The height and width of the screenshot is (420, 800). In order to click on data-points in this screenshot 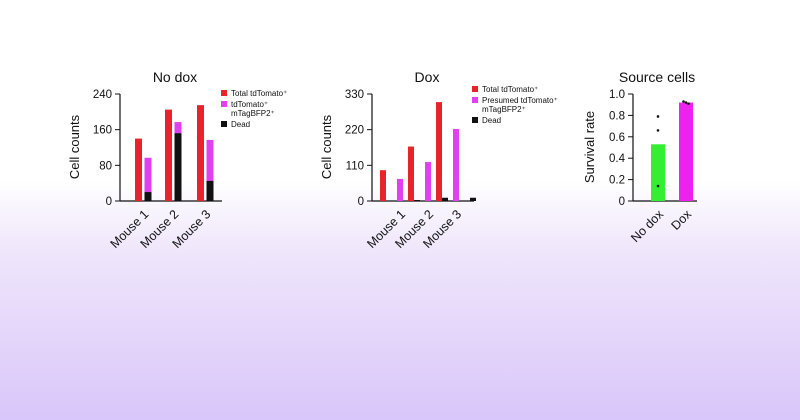, I will do `click(673, 144)`.